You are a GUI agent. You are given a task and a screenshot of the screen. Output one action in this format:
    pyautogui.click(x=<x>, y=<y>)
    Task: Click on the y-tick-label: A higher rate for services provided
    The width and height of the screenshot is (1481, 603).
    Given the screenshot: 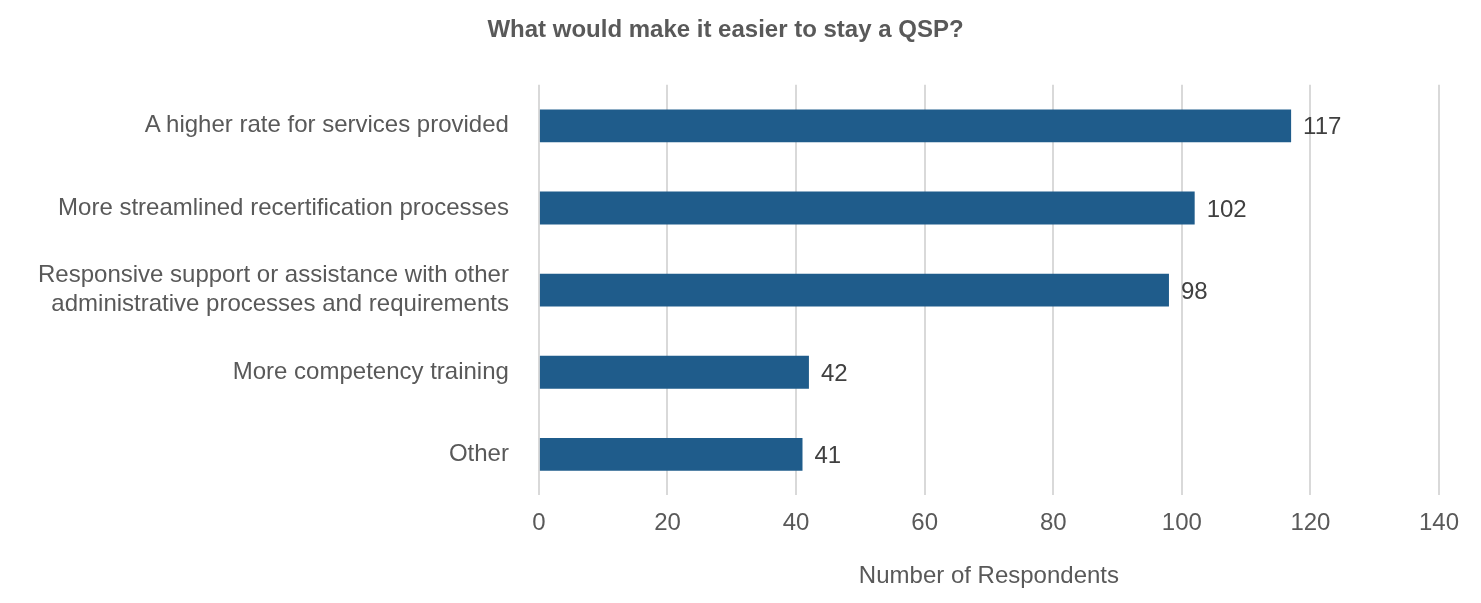 What is the action you would take?
    pyautogui.click(x=326, y=124)
    